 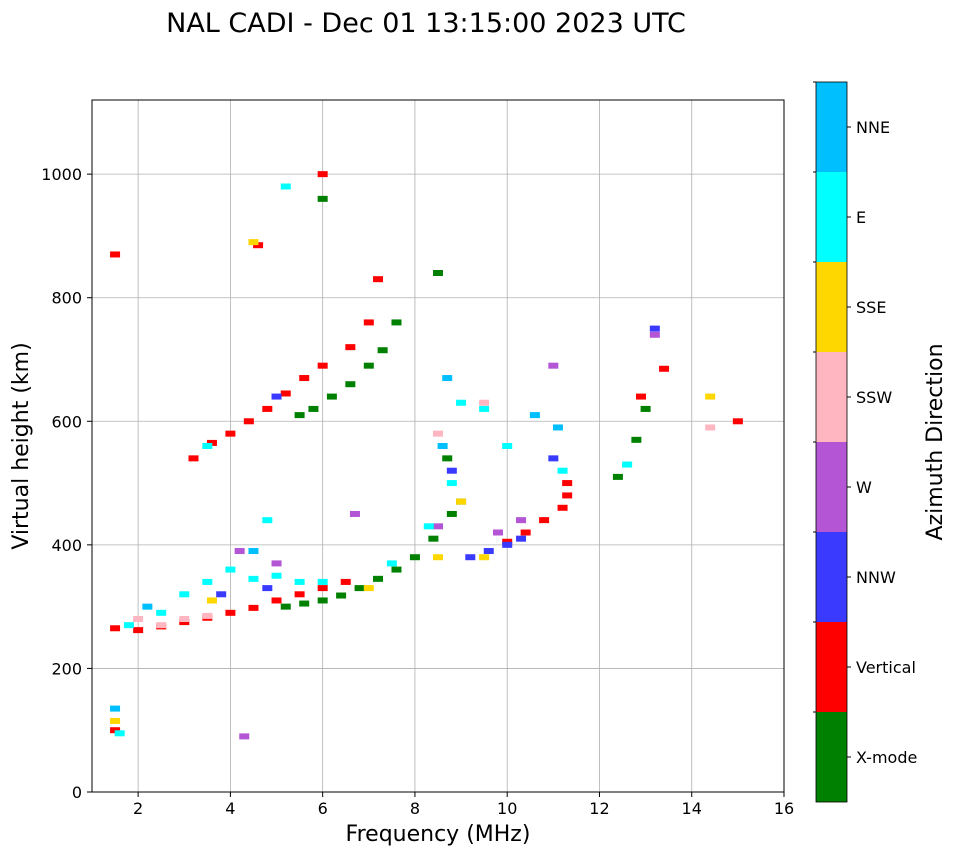 What do you see at coordinates (323, 808) in the screenshot?
I see `x-tick-label: 6` at bounding box center [323, 808].